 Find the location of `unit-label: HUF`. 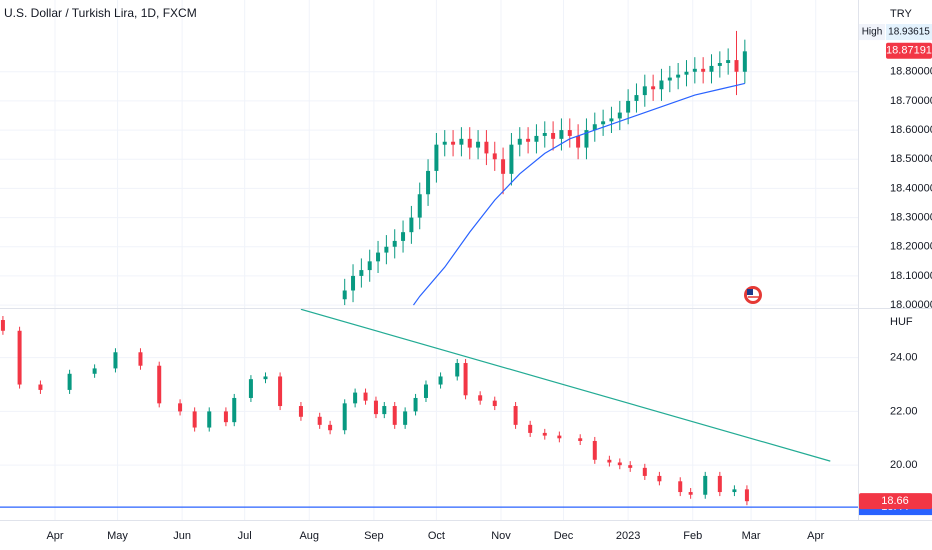

unit-label: HUF is located at coordinates (901, 322).